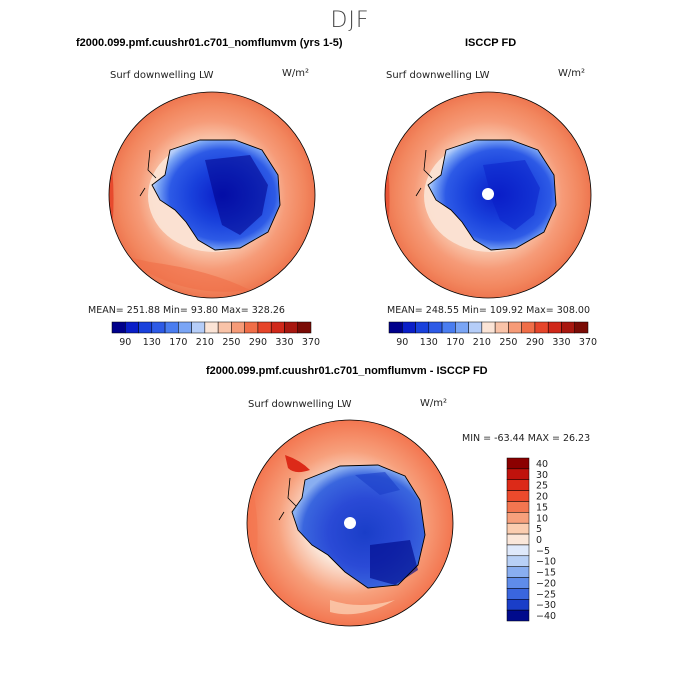  What do you see at coordinates (216, 195) in the screenshot?
I see `panel1-coastline` at bounding box center [216, 195].